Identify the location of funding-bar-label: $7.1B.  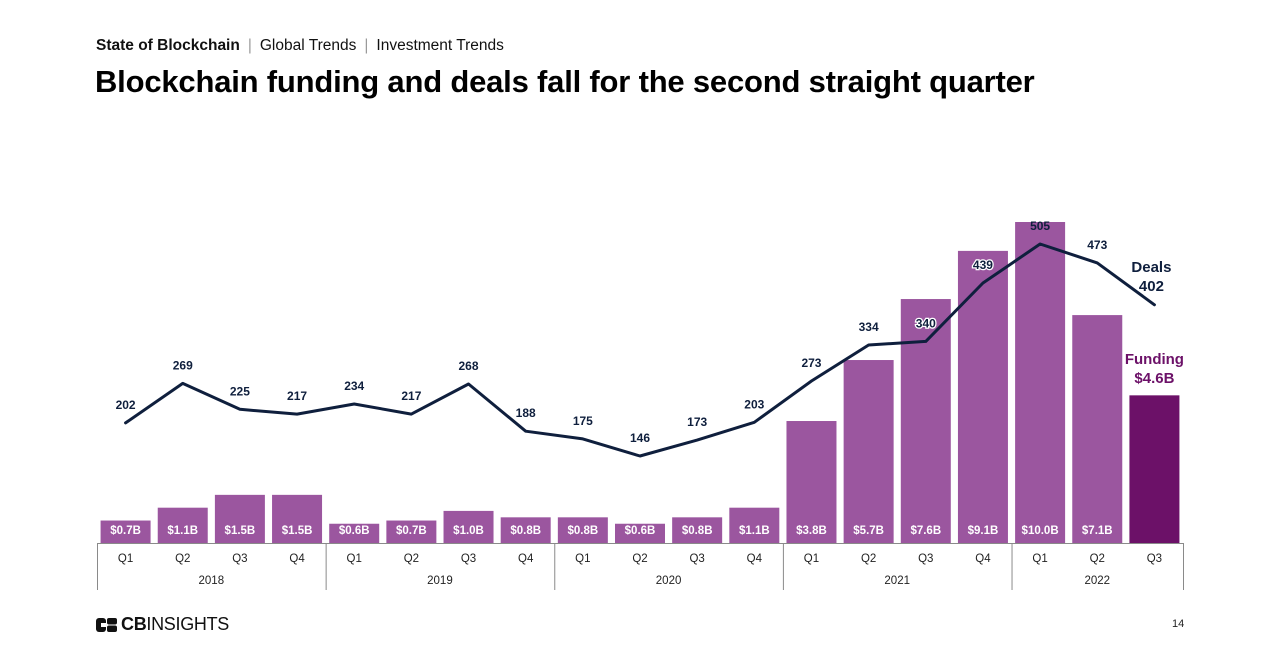
(1097, 531).